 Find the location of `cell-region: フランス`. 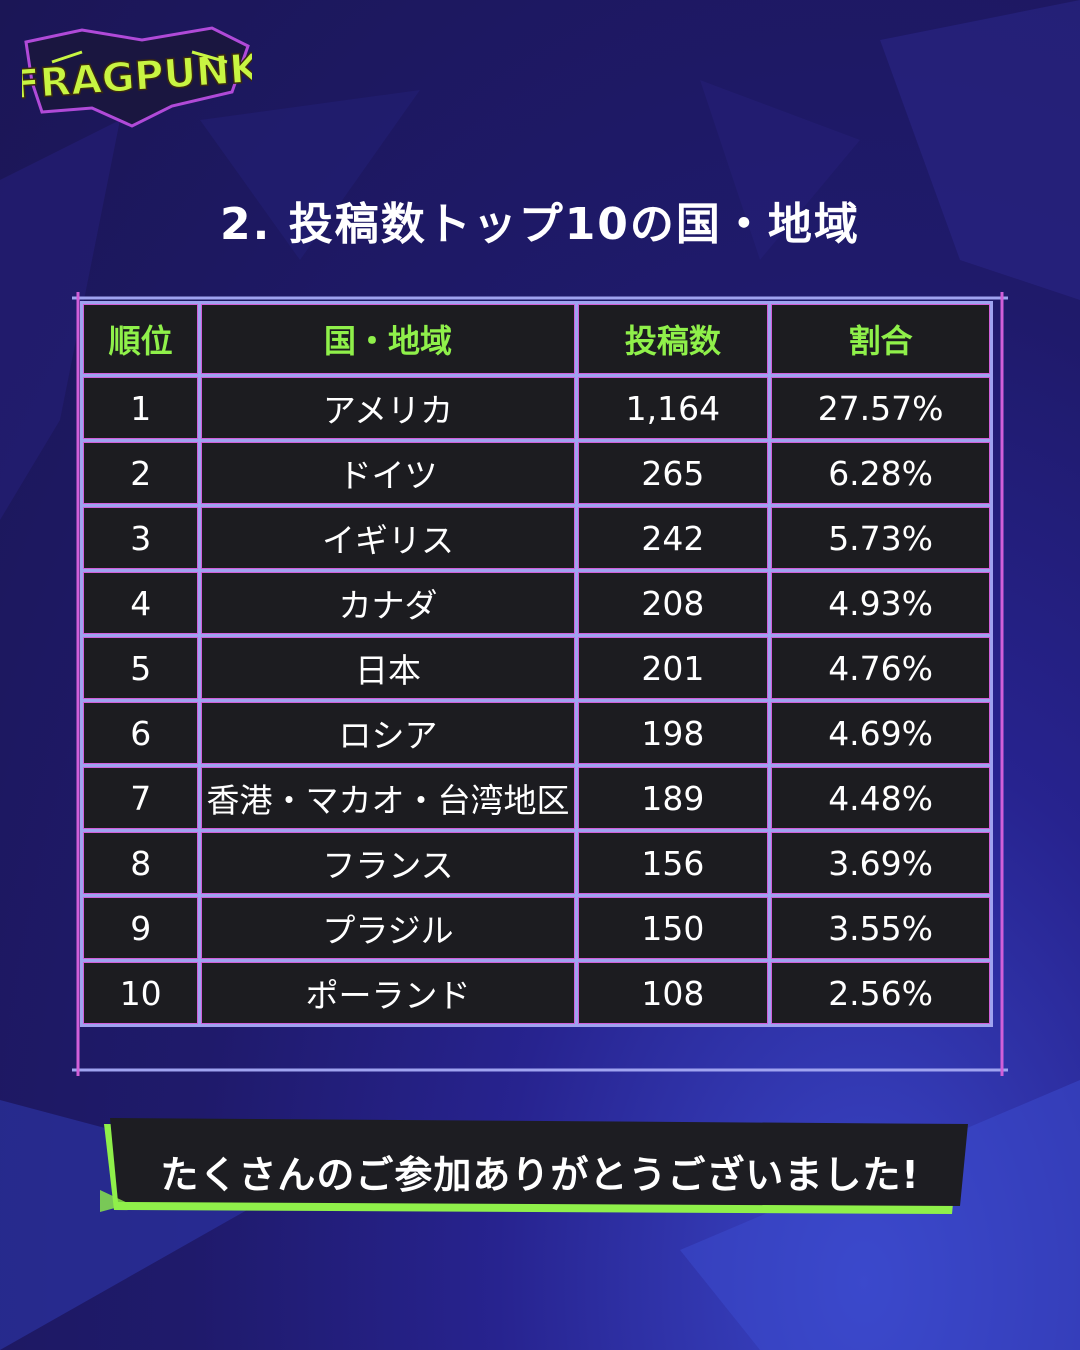

cell-region: フランス is located at coordinates (388, 863).